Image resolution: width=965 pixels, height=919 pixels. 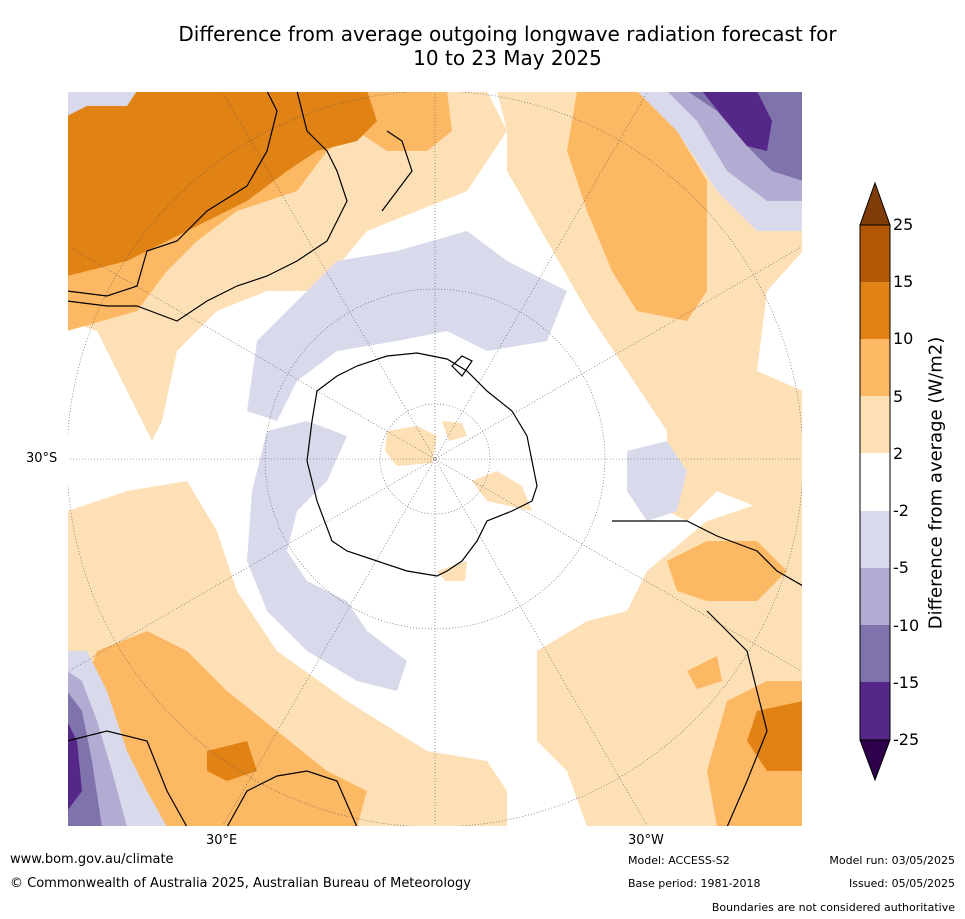 I want to click on colorbar-tick: -10, so click(x=906, y=625).